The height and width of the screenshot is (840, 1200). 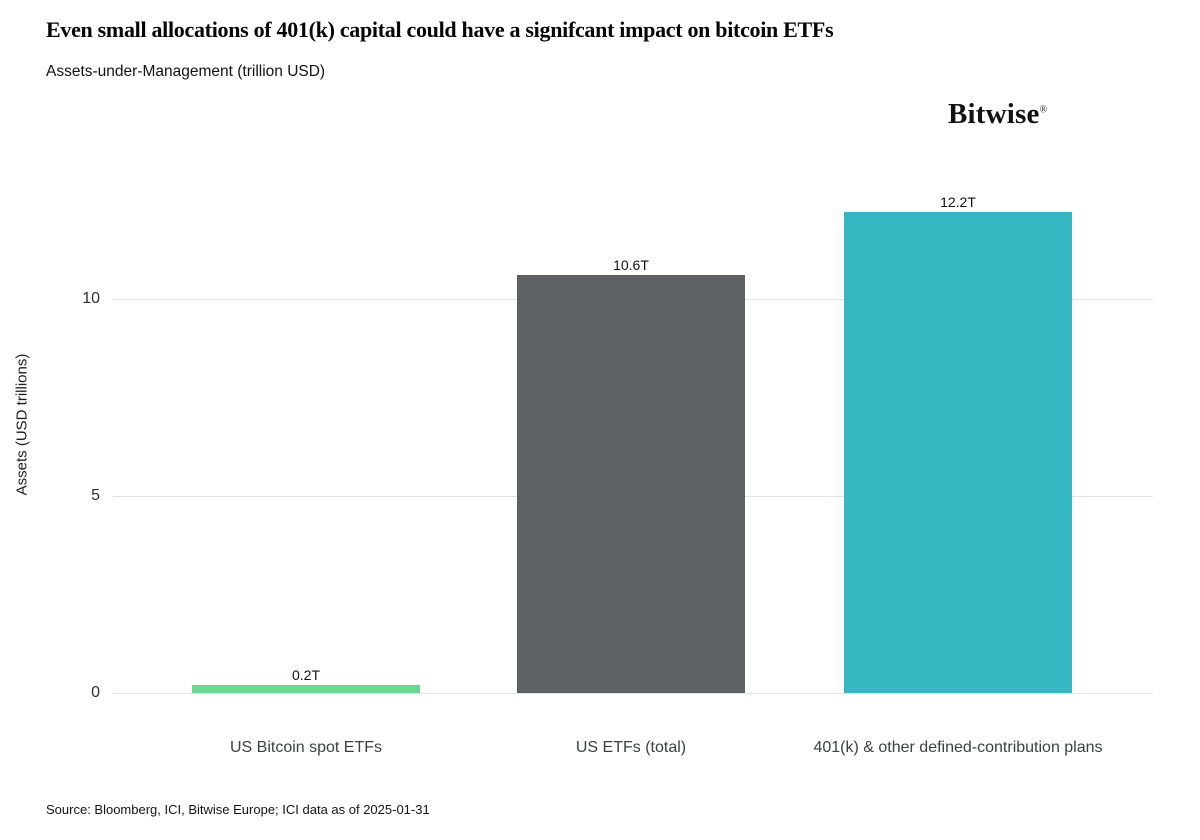 I want to click on y-tick-label-5: 5, so click(x=95, y=495).